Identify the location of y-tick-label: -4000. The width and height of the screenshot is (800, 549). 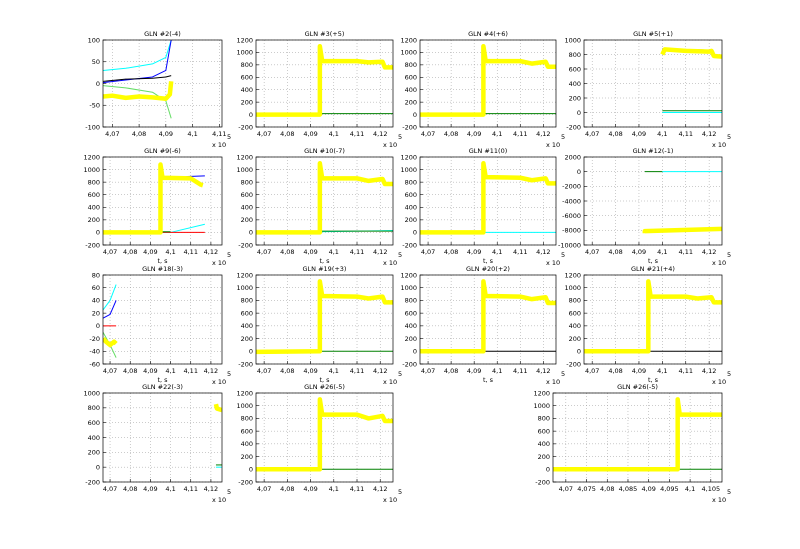
(571, 201).